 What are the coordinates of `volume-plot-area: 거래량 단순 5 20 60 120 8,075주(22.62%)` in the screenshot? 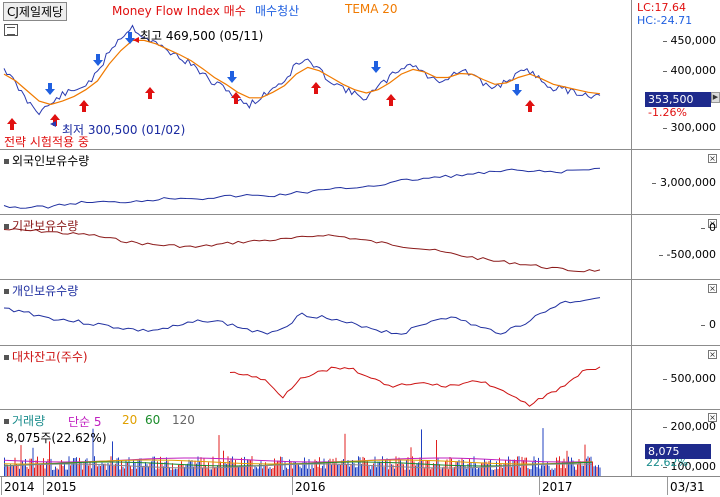 It's located at (316, 443).